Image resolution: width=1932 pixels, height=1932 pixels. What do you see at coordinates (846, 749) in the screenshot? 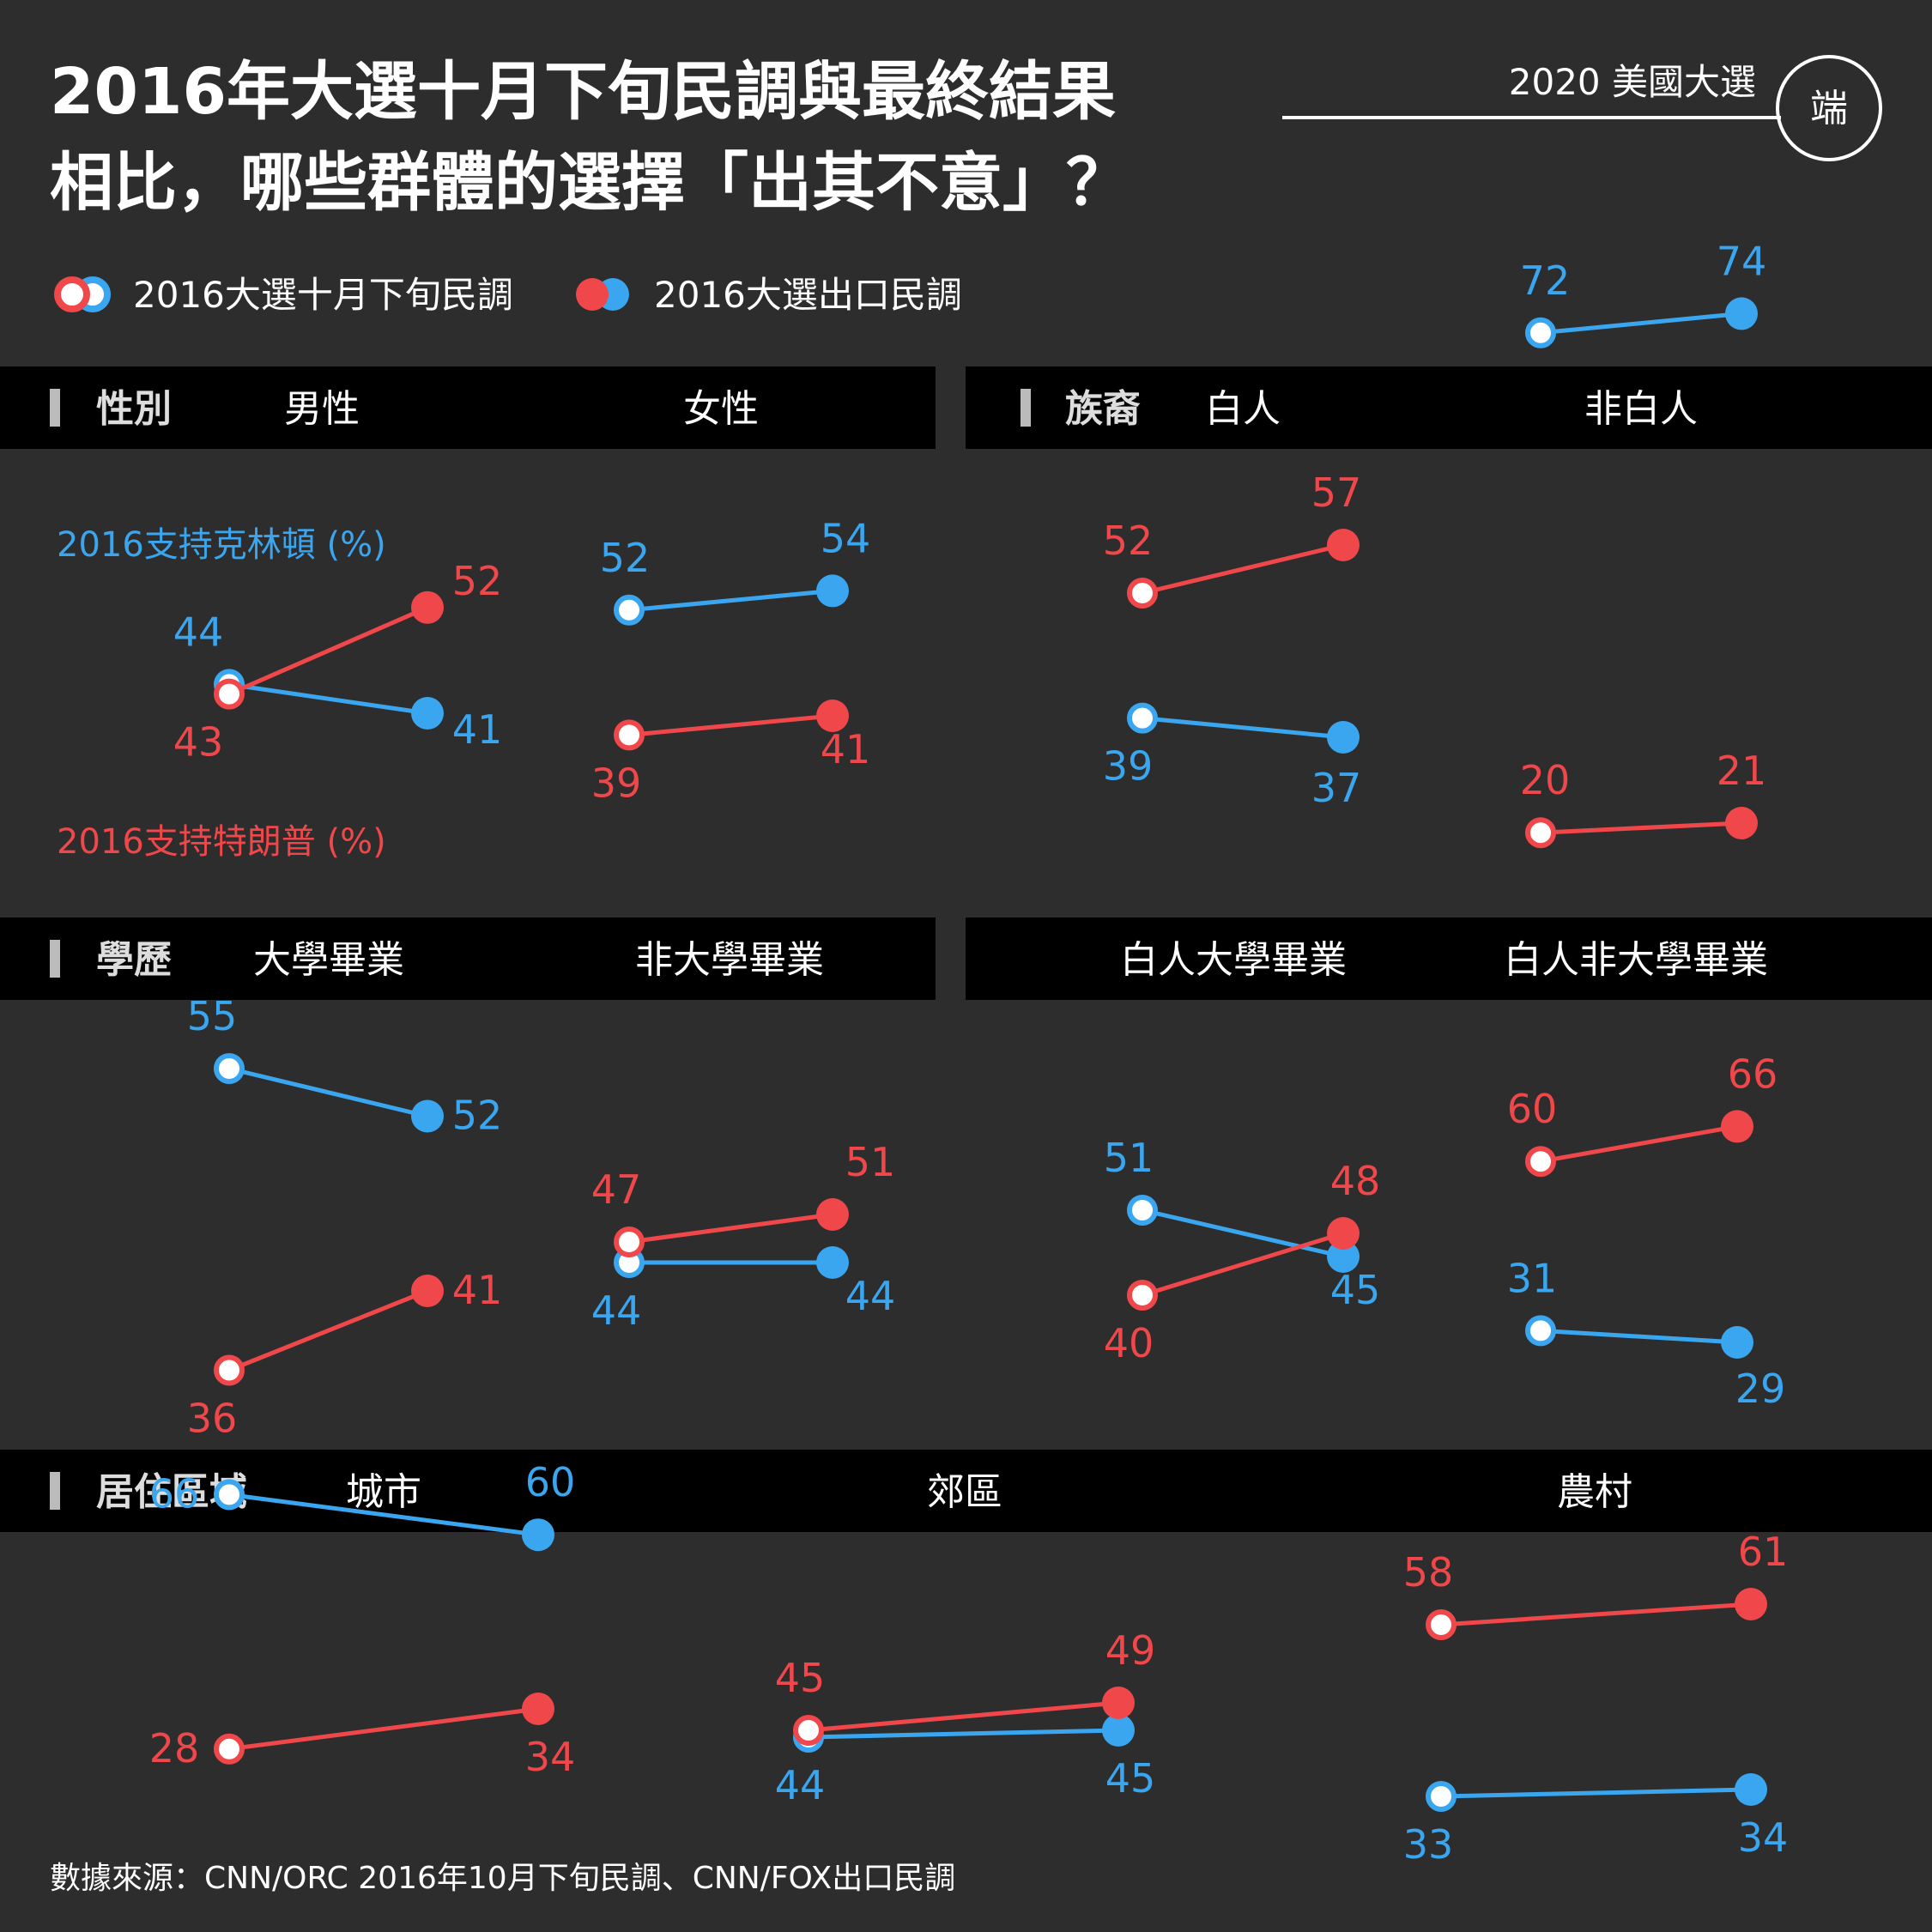
I see `trump-exit-value-label: 41` at bounding box center [846, 749].